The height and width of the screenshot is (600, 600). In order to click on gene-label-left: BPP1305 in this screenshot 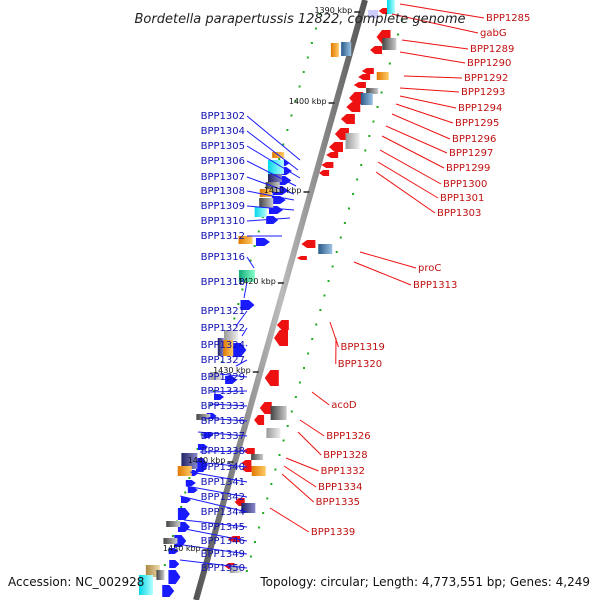, I will do `click(223, 146)`.